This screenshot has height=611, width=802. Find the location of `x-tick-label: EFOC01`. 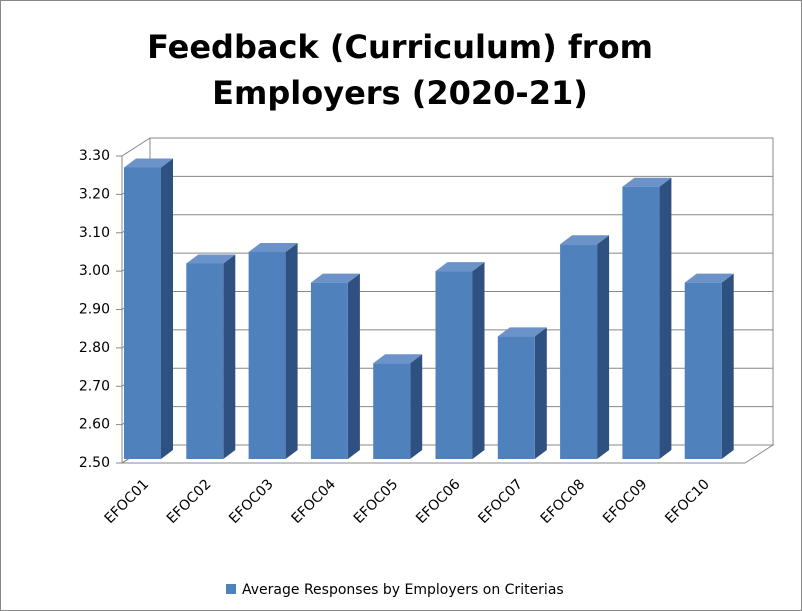

x-tick-label: EFOC01 is located at coordinates (127, 501).